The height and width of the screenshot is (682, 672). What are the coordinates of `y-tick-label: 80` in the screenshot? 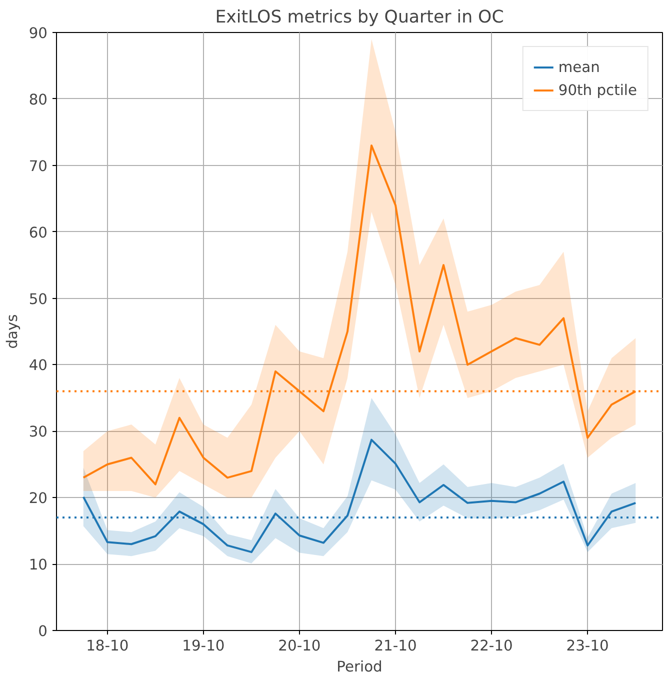 It's located at (38, 99).